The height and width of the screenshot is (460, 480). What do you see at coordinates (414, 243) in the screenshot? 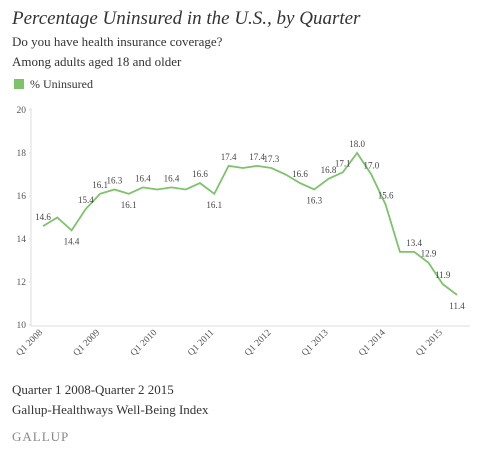
I see `data-label: 13.4` at bounding box center [414, 243].